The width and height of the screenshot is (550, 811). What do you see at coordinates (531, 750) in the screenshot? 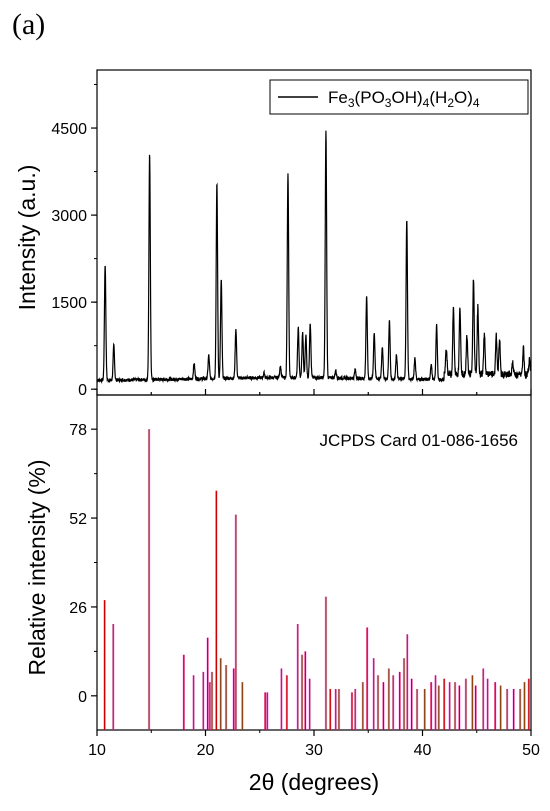
I see `bottom-xtick-label: 50` at bounding box center [531, 750].